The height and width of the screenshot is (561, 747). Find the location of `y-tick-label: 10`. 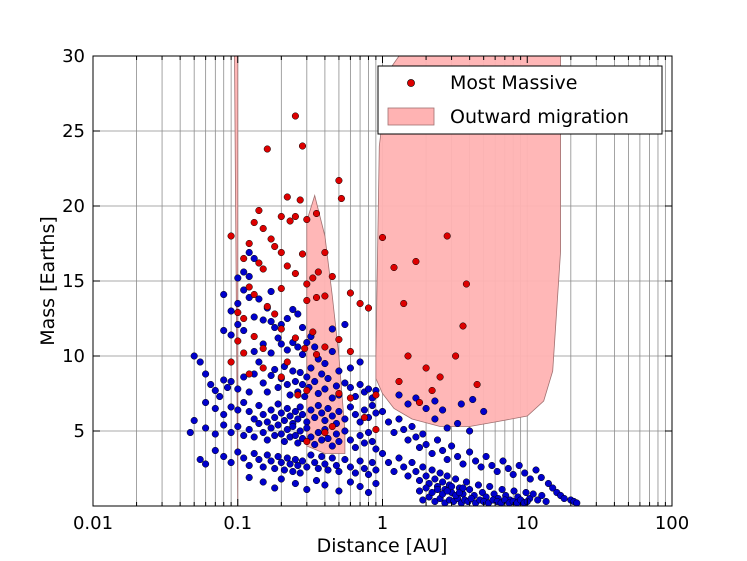

y-tick-label: 10 is located at coordinates (73, 356).